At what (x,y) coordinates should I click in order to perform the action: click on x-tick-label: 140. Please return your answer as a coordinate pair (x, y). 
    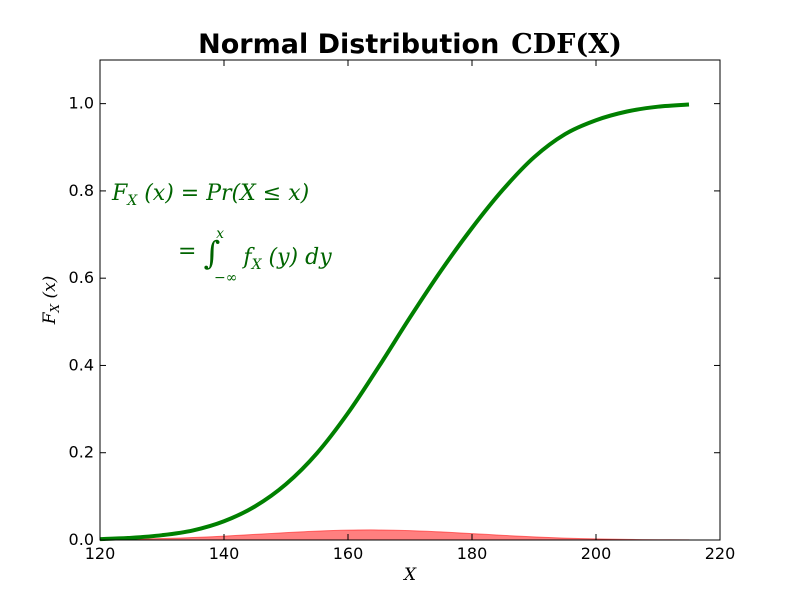
    Looking at the image, I should click on (224, 553).